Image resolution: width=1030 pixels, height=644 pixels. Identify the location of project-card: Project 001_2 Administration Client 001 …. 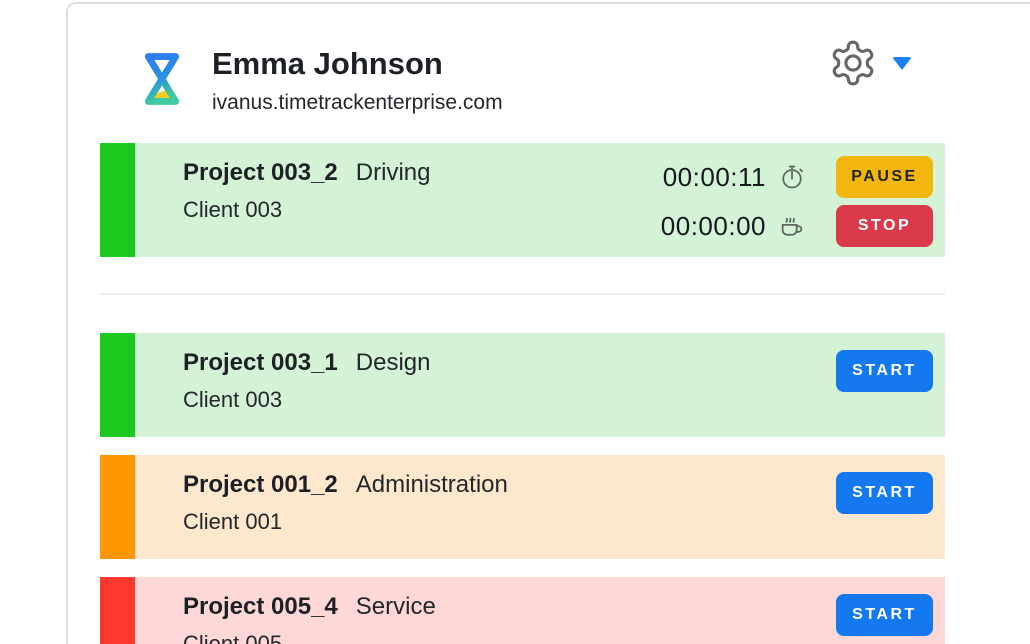
(522, 507).